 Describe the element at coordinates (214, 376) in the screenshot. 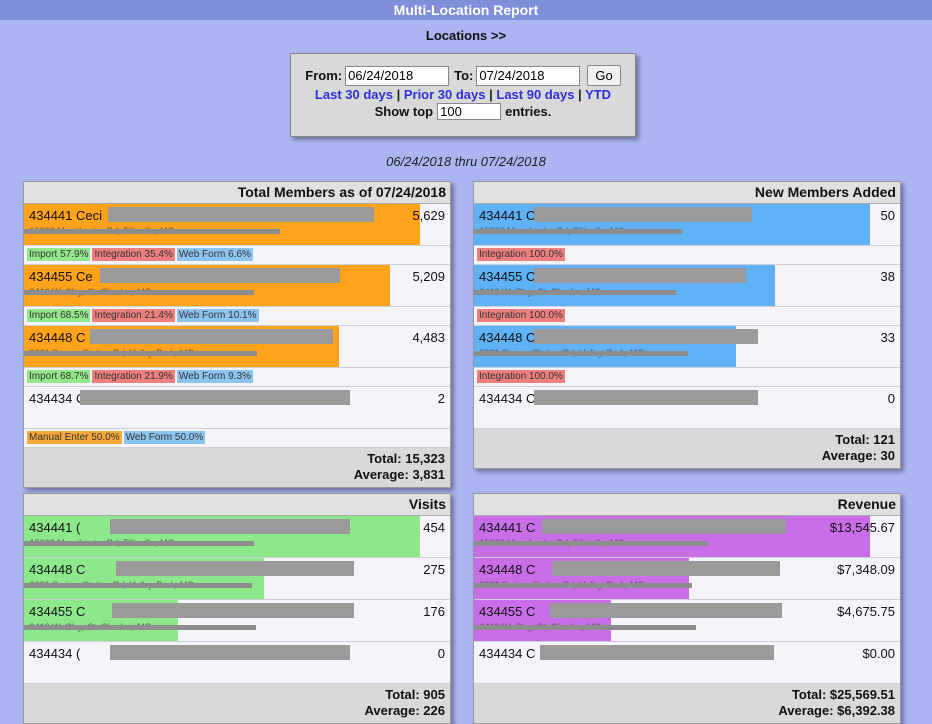

I see `source-tag-webform: Web Form 9.3%` at that location.